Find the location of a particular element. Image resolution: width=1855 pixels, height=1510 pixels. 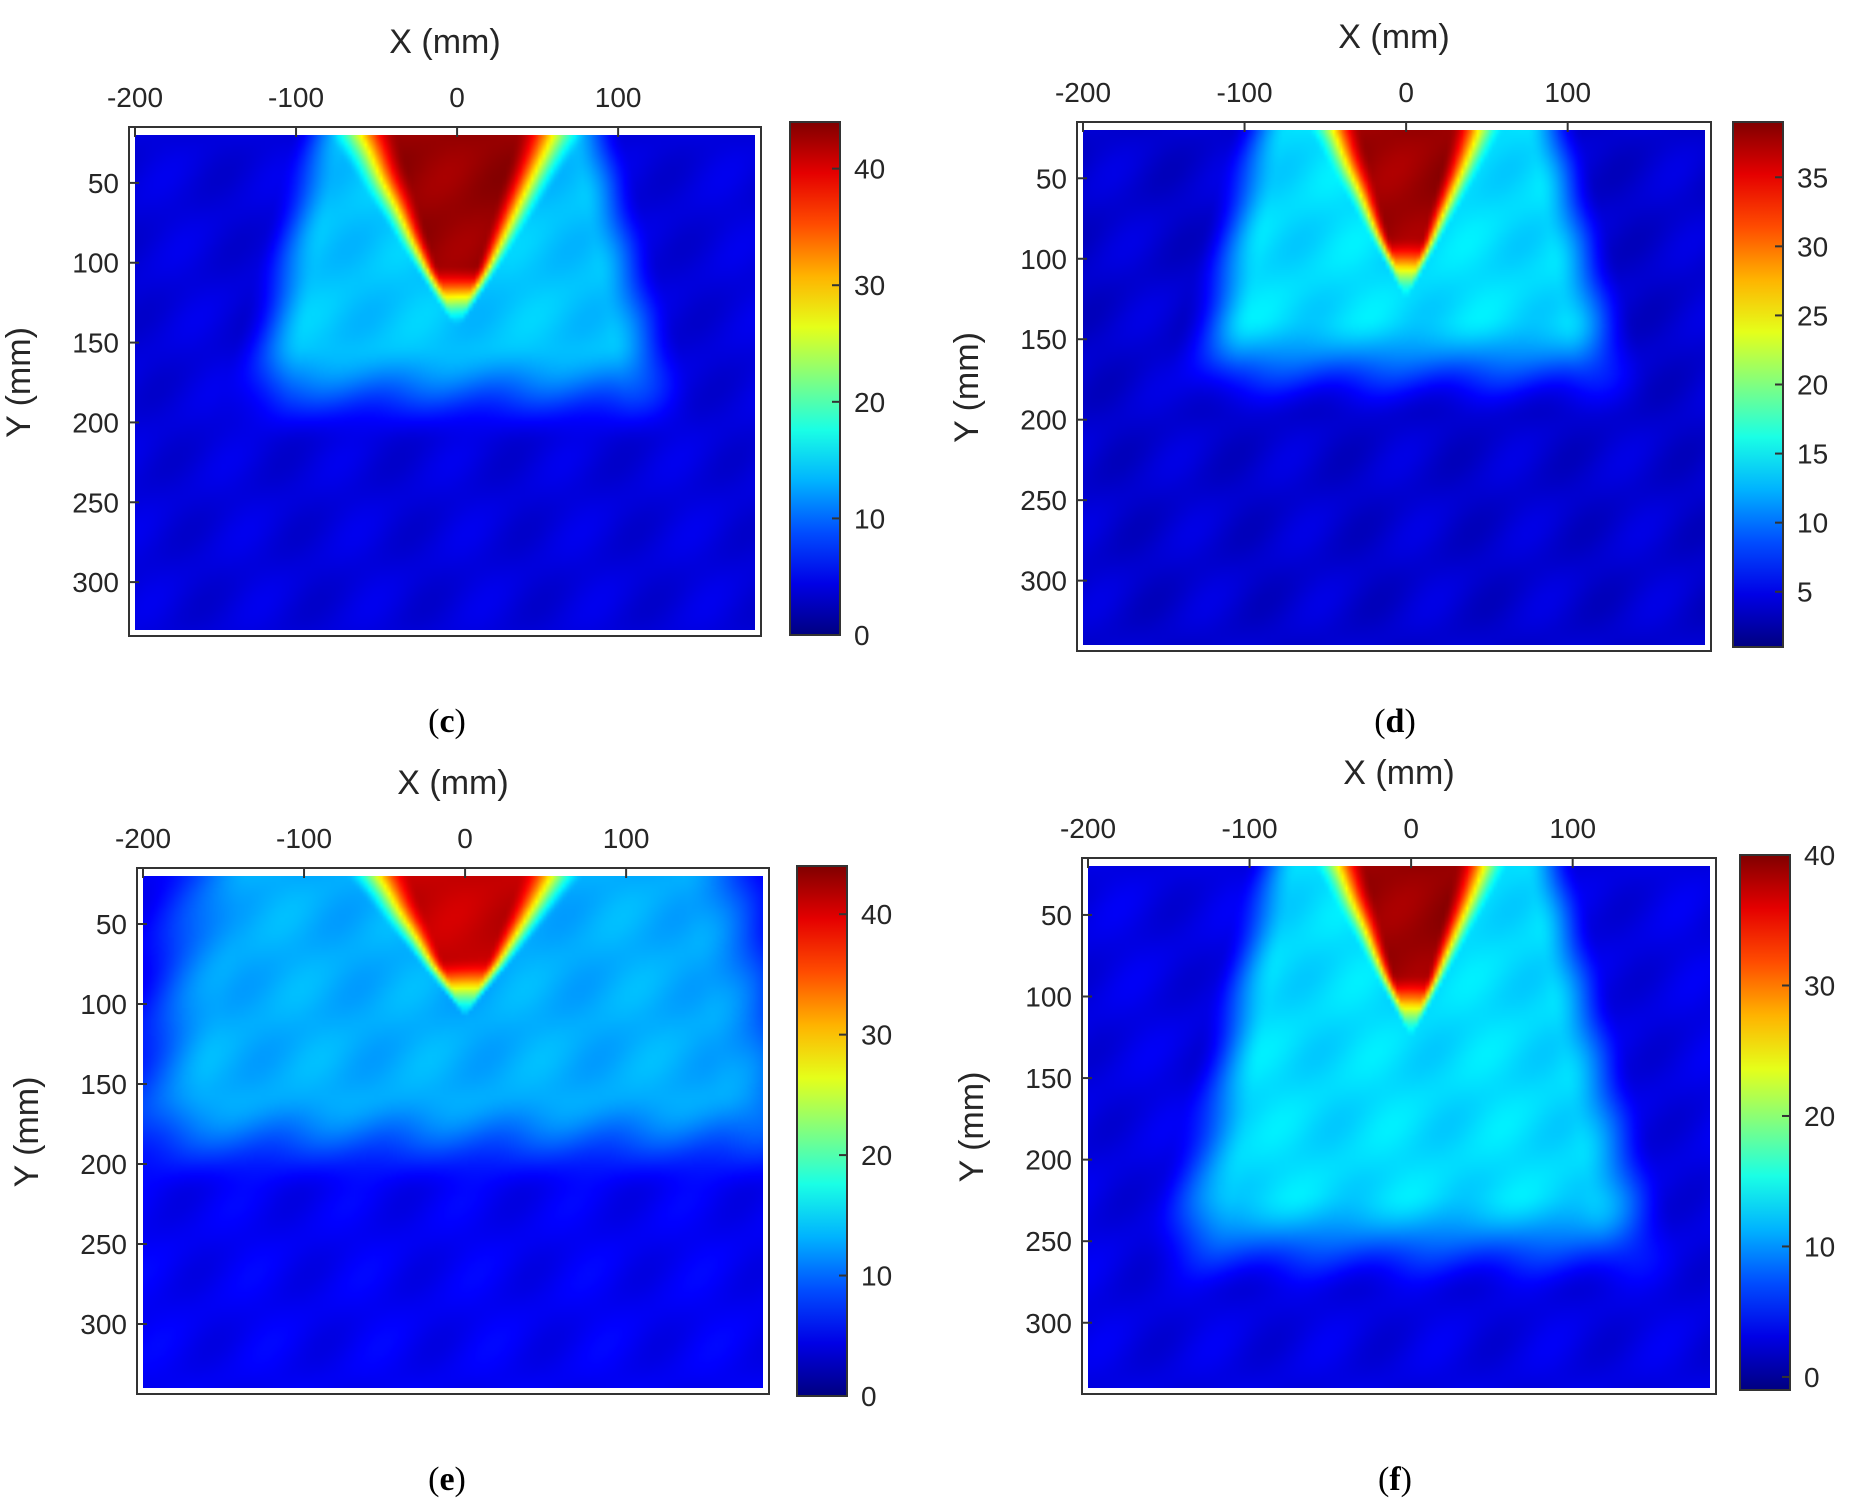

panel-caption: (d) is located at coordinates (1395, 721).